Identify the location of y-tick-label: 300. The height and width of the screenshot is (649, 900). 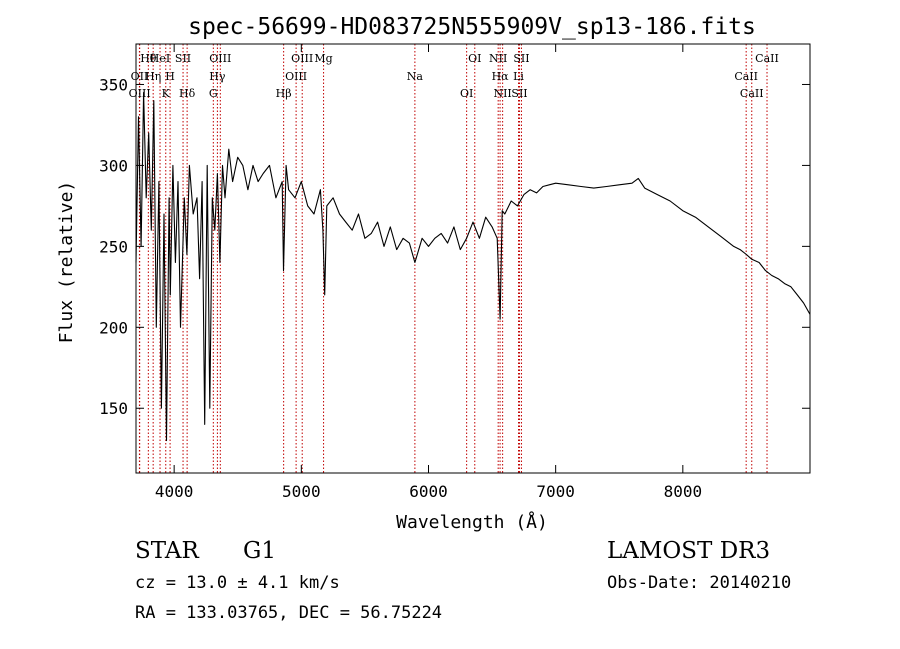
(113, 165).